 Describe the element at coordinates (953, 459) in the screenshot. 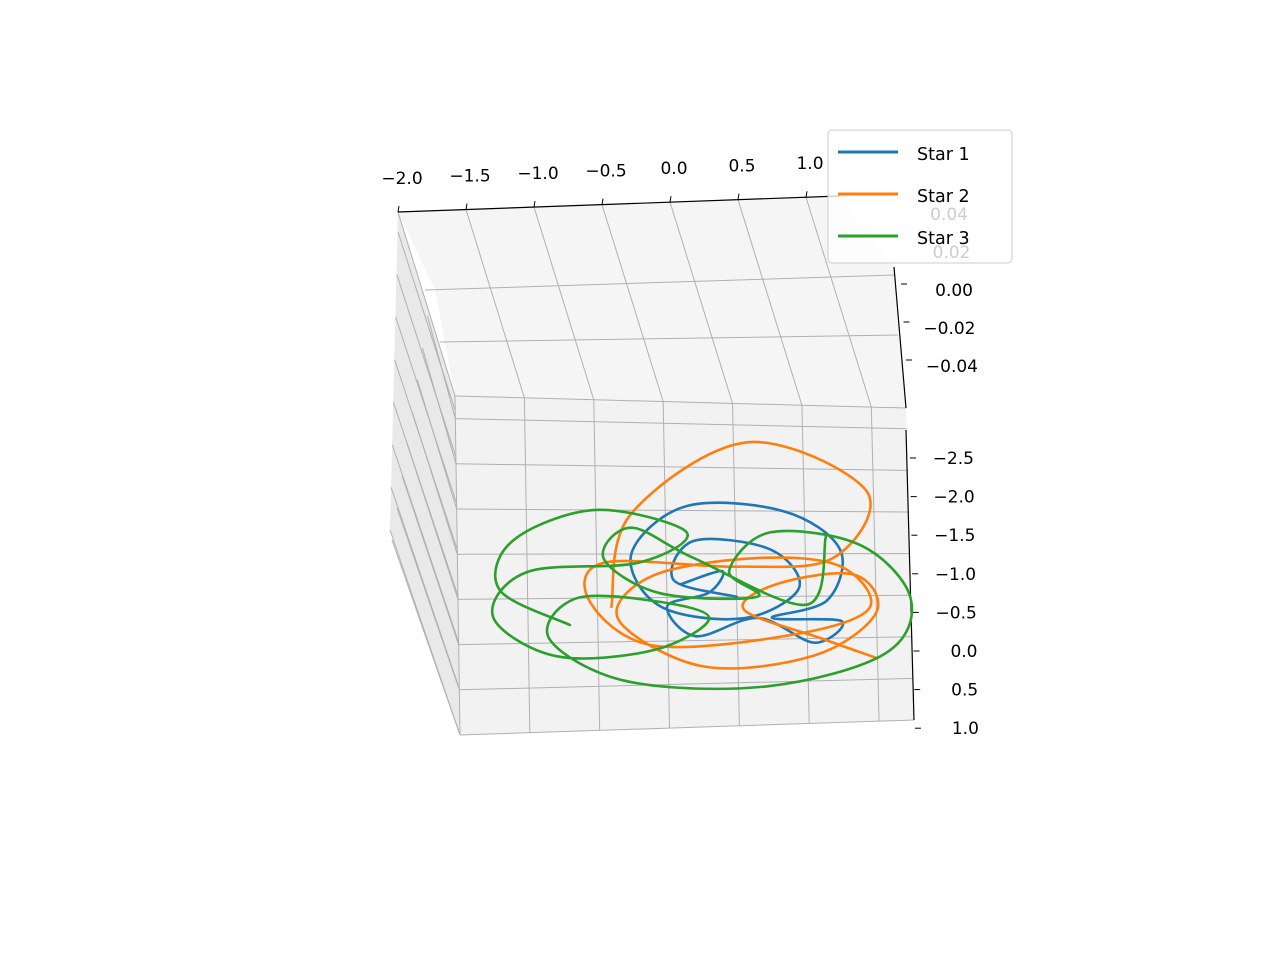

I see `y-tick-label: −2.5` at that location.